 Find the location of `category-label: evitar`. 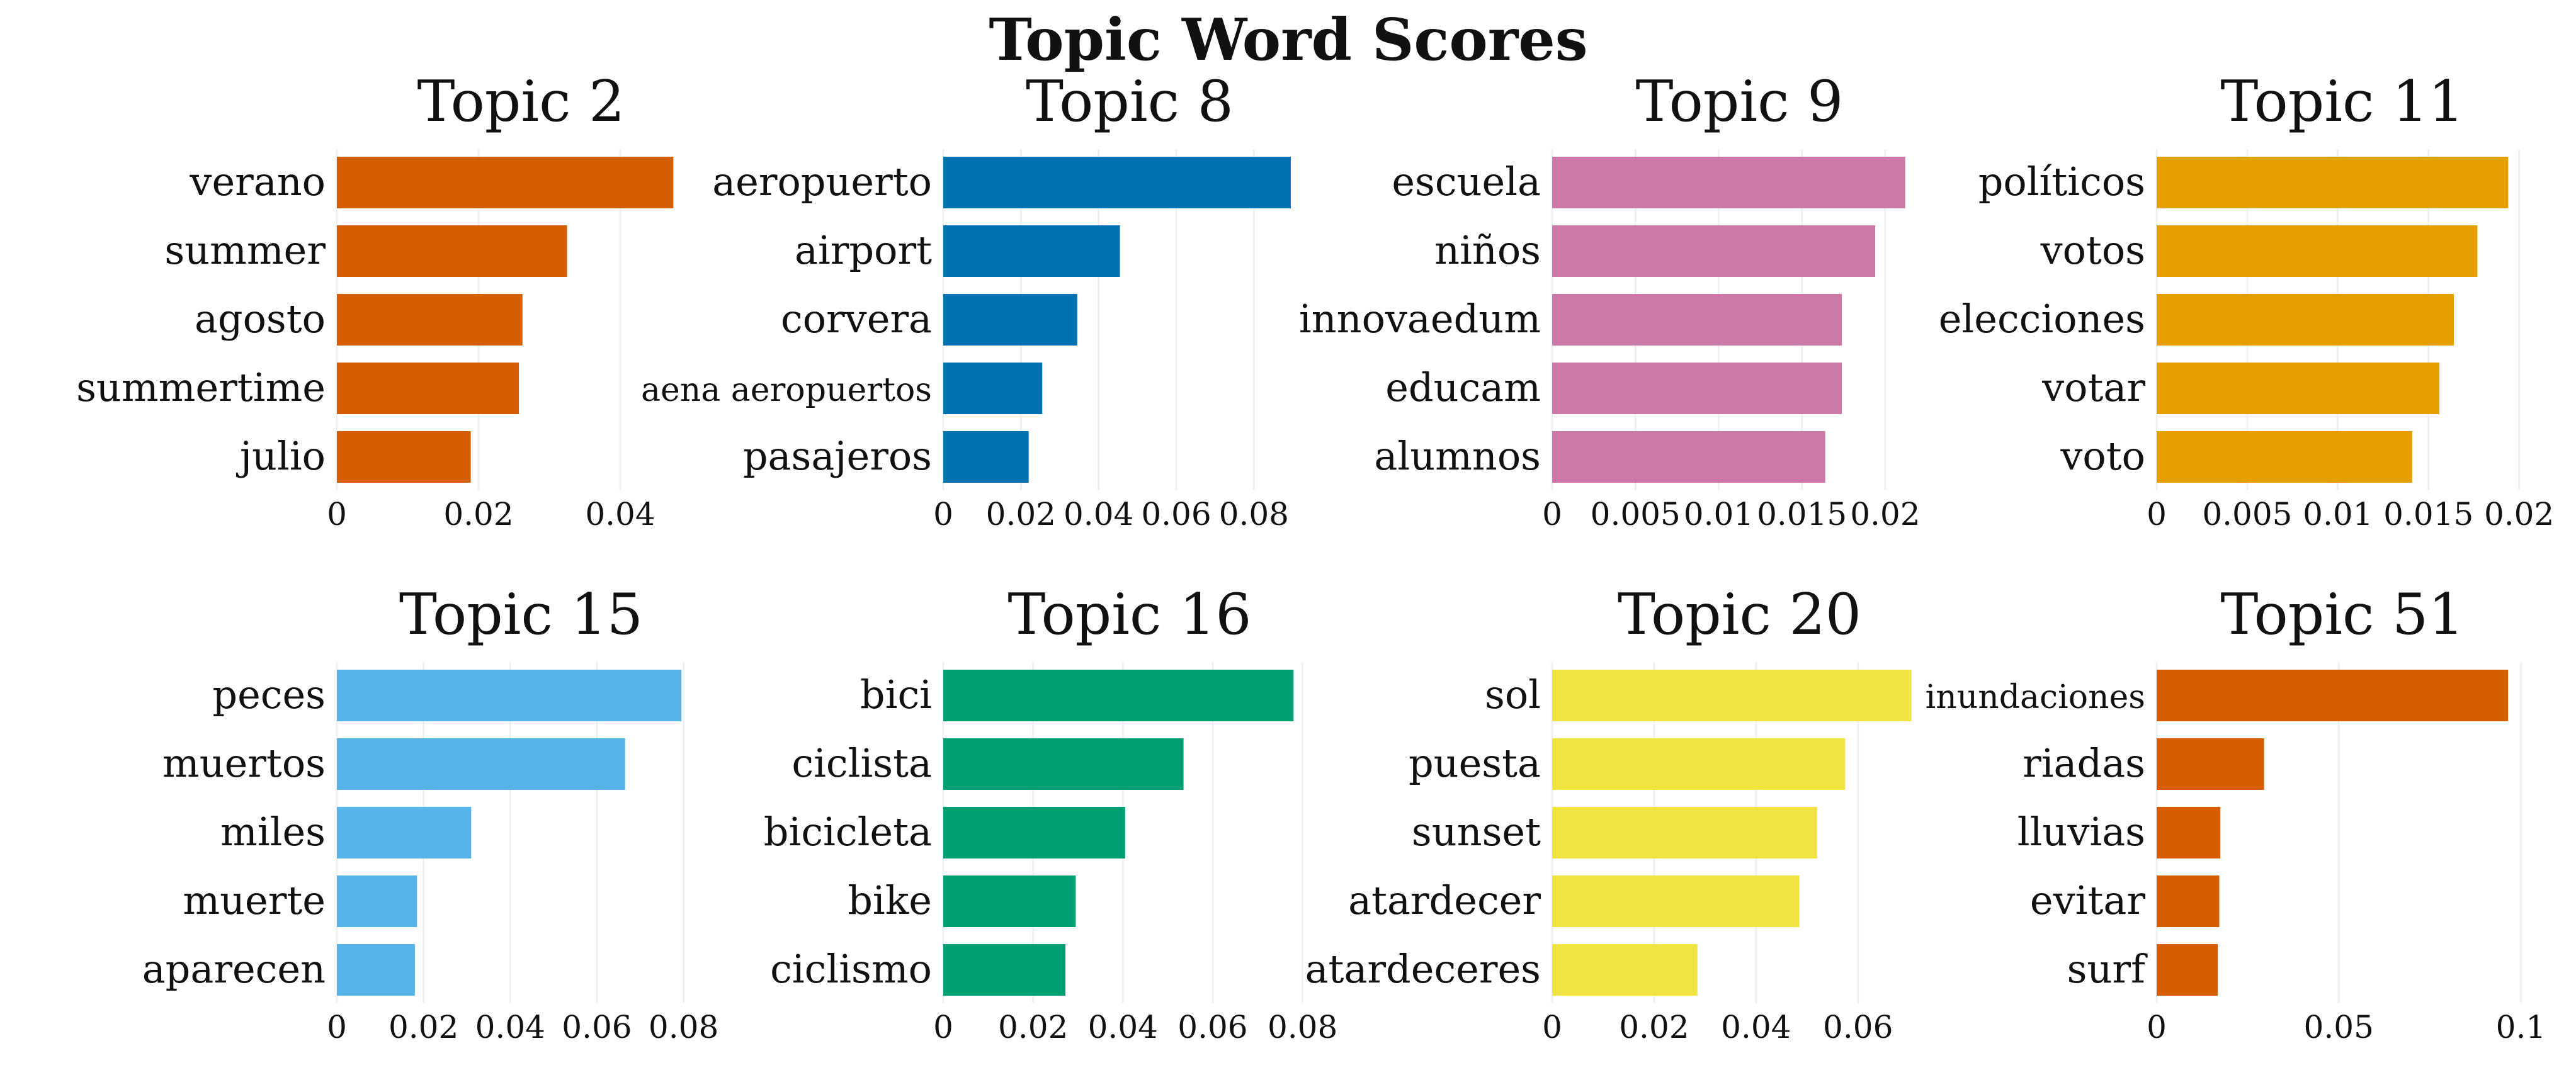

category-label: evitar is located at coordinates (2087, 900).